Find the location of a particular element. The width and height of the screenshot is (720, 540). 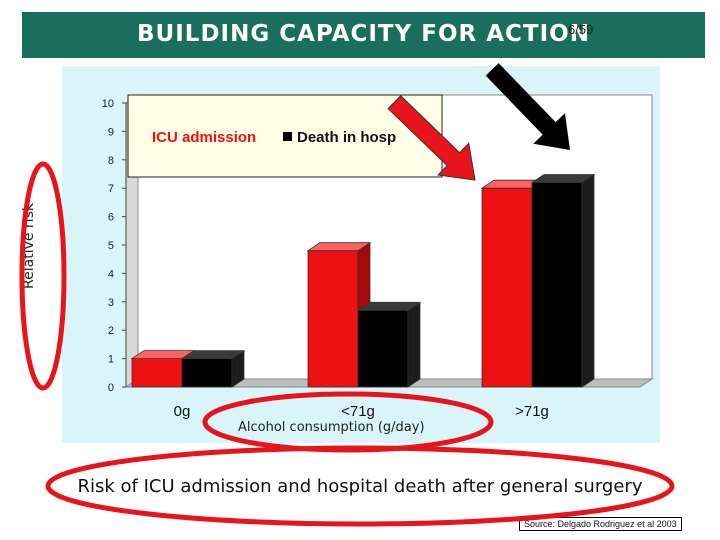

y-tick-label: 1 is located at coordinates (111, 360).